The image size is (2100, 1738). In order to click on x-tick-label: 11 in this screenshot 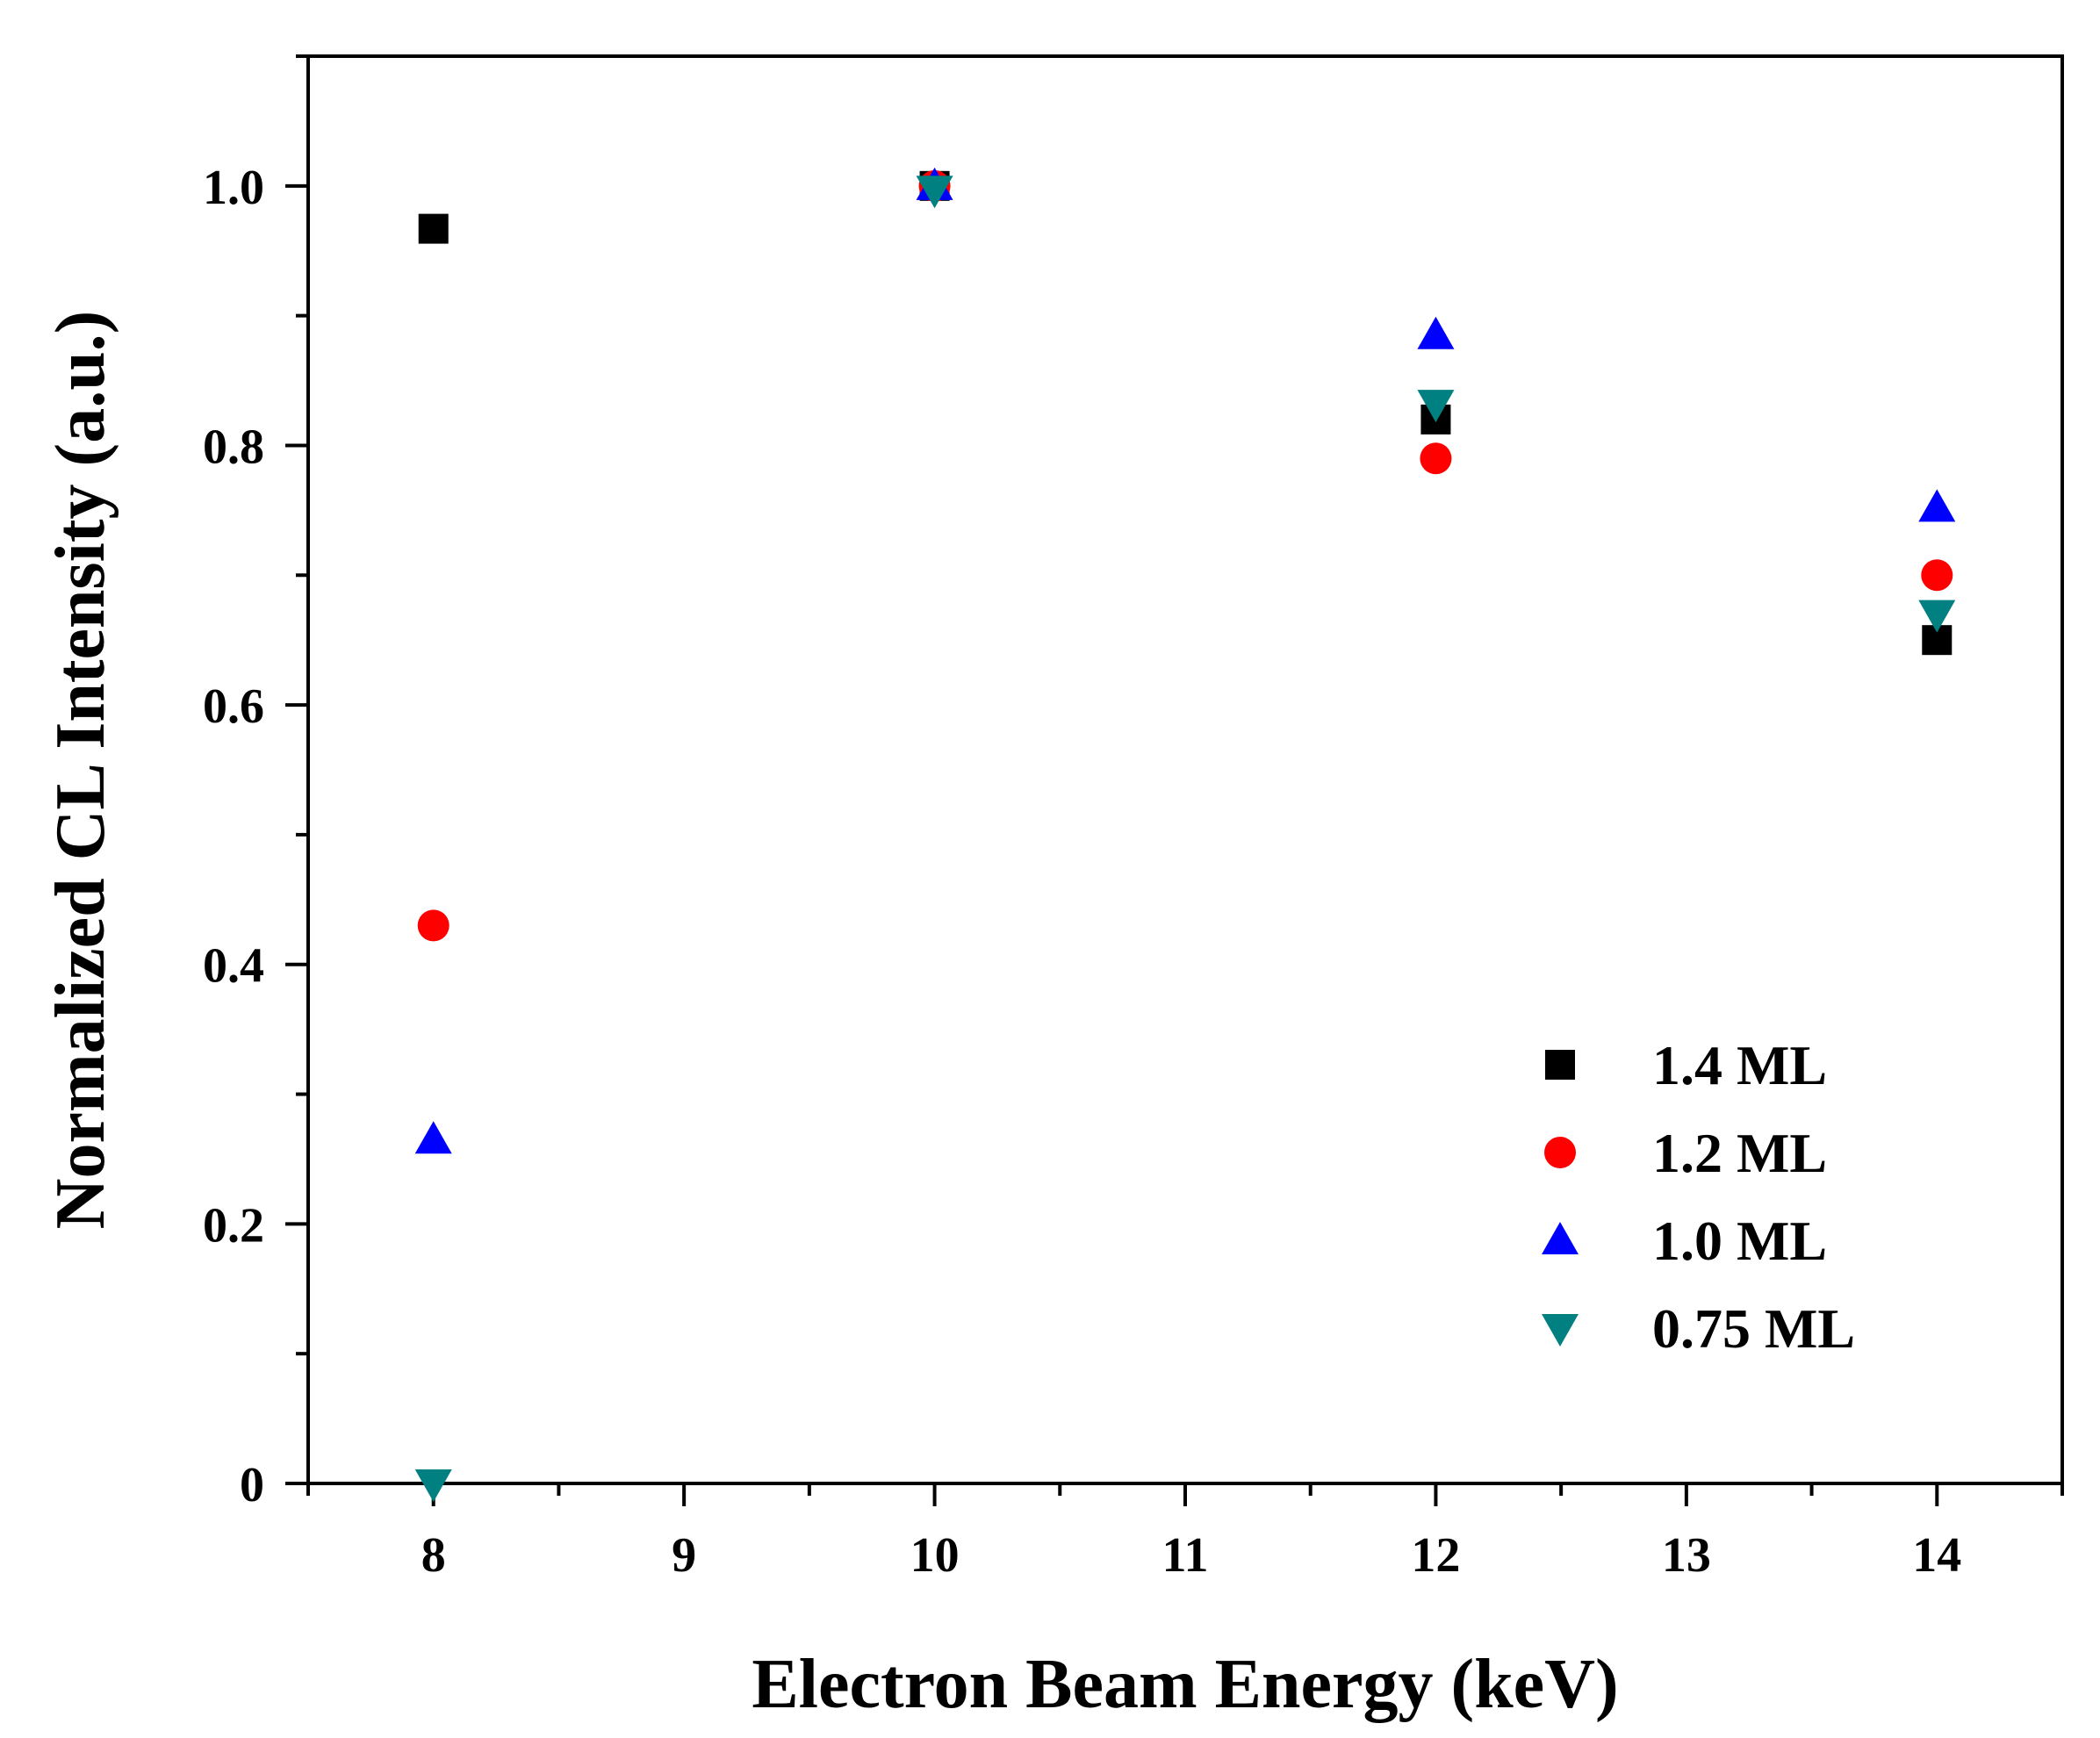, I will do `click(1185, 1555)`.